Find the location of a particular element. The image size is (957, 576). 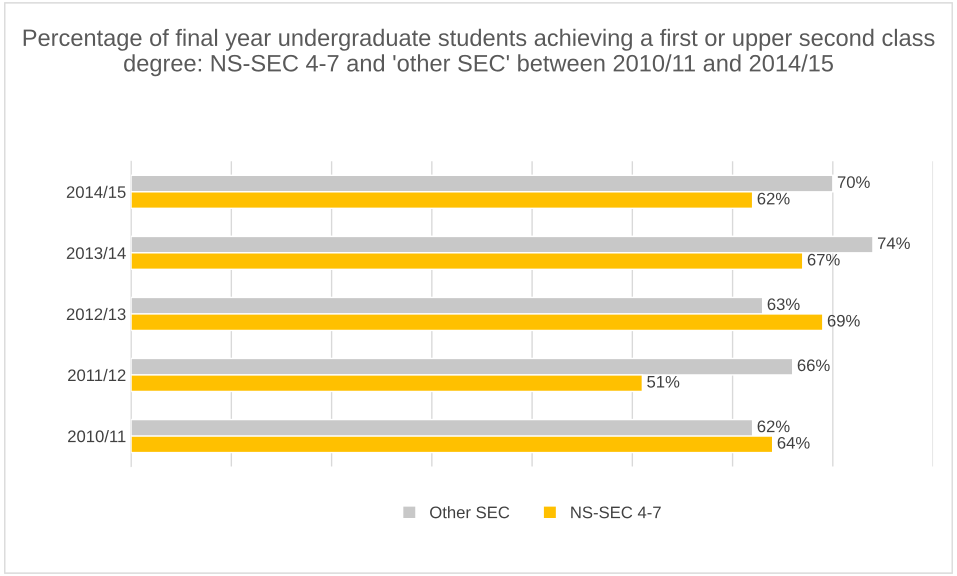

y-tick-label: 2014/15 is located at coordinates (96, 192).